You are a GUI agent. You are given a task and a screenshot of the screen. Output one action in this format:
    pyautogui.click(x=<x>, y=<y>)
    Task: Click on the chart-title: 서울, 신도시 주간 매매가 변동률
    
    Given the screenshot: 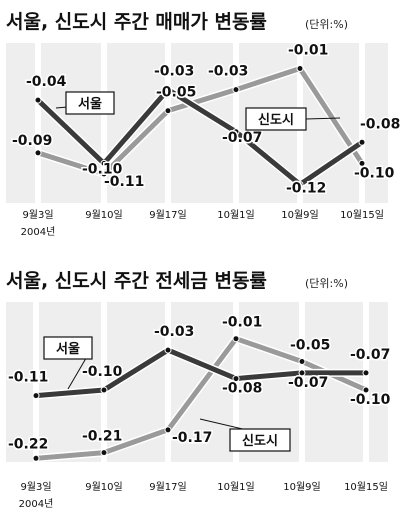 What is the action you would take?
    pyautogui.click(x=136, y=22)
    